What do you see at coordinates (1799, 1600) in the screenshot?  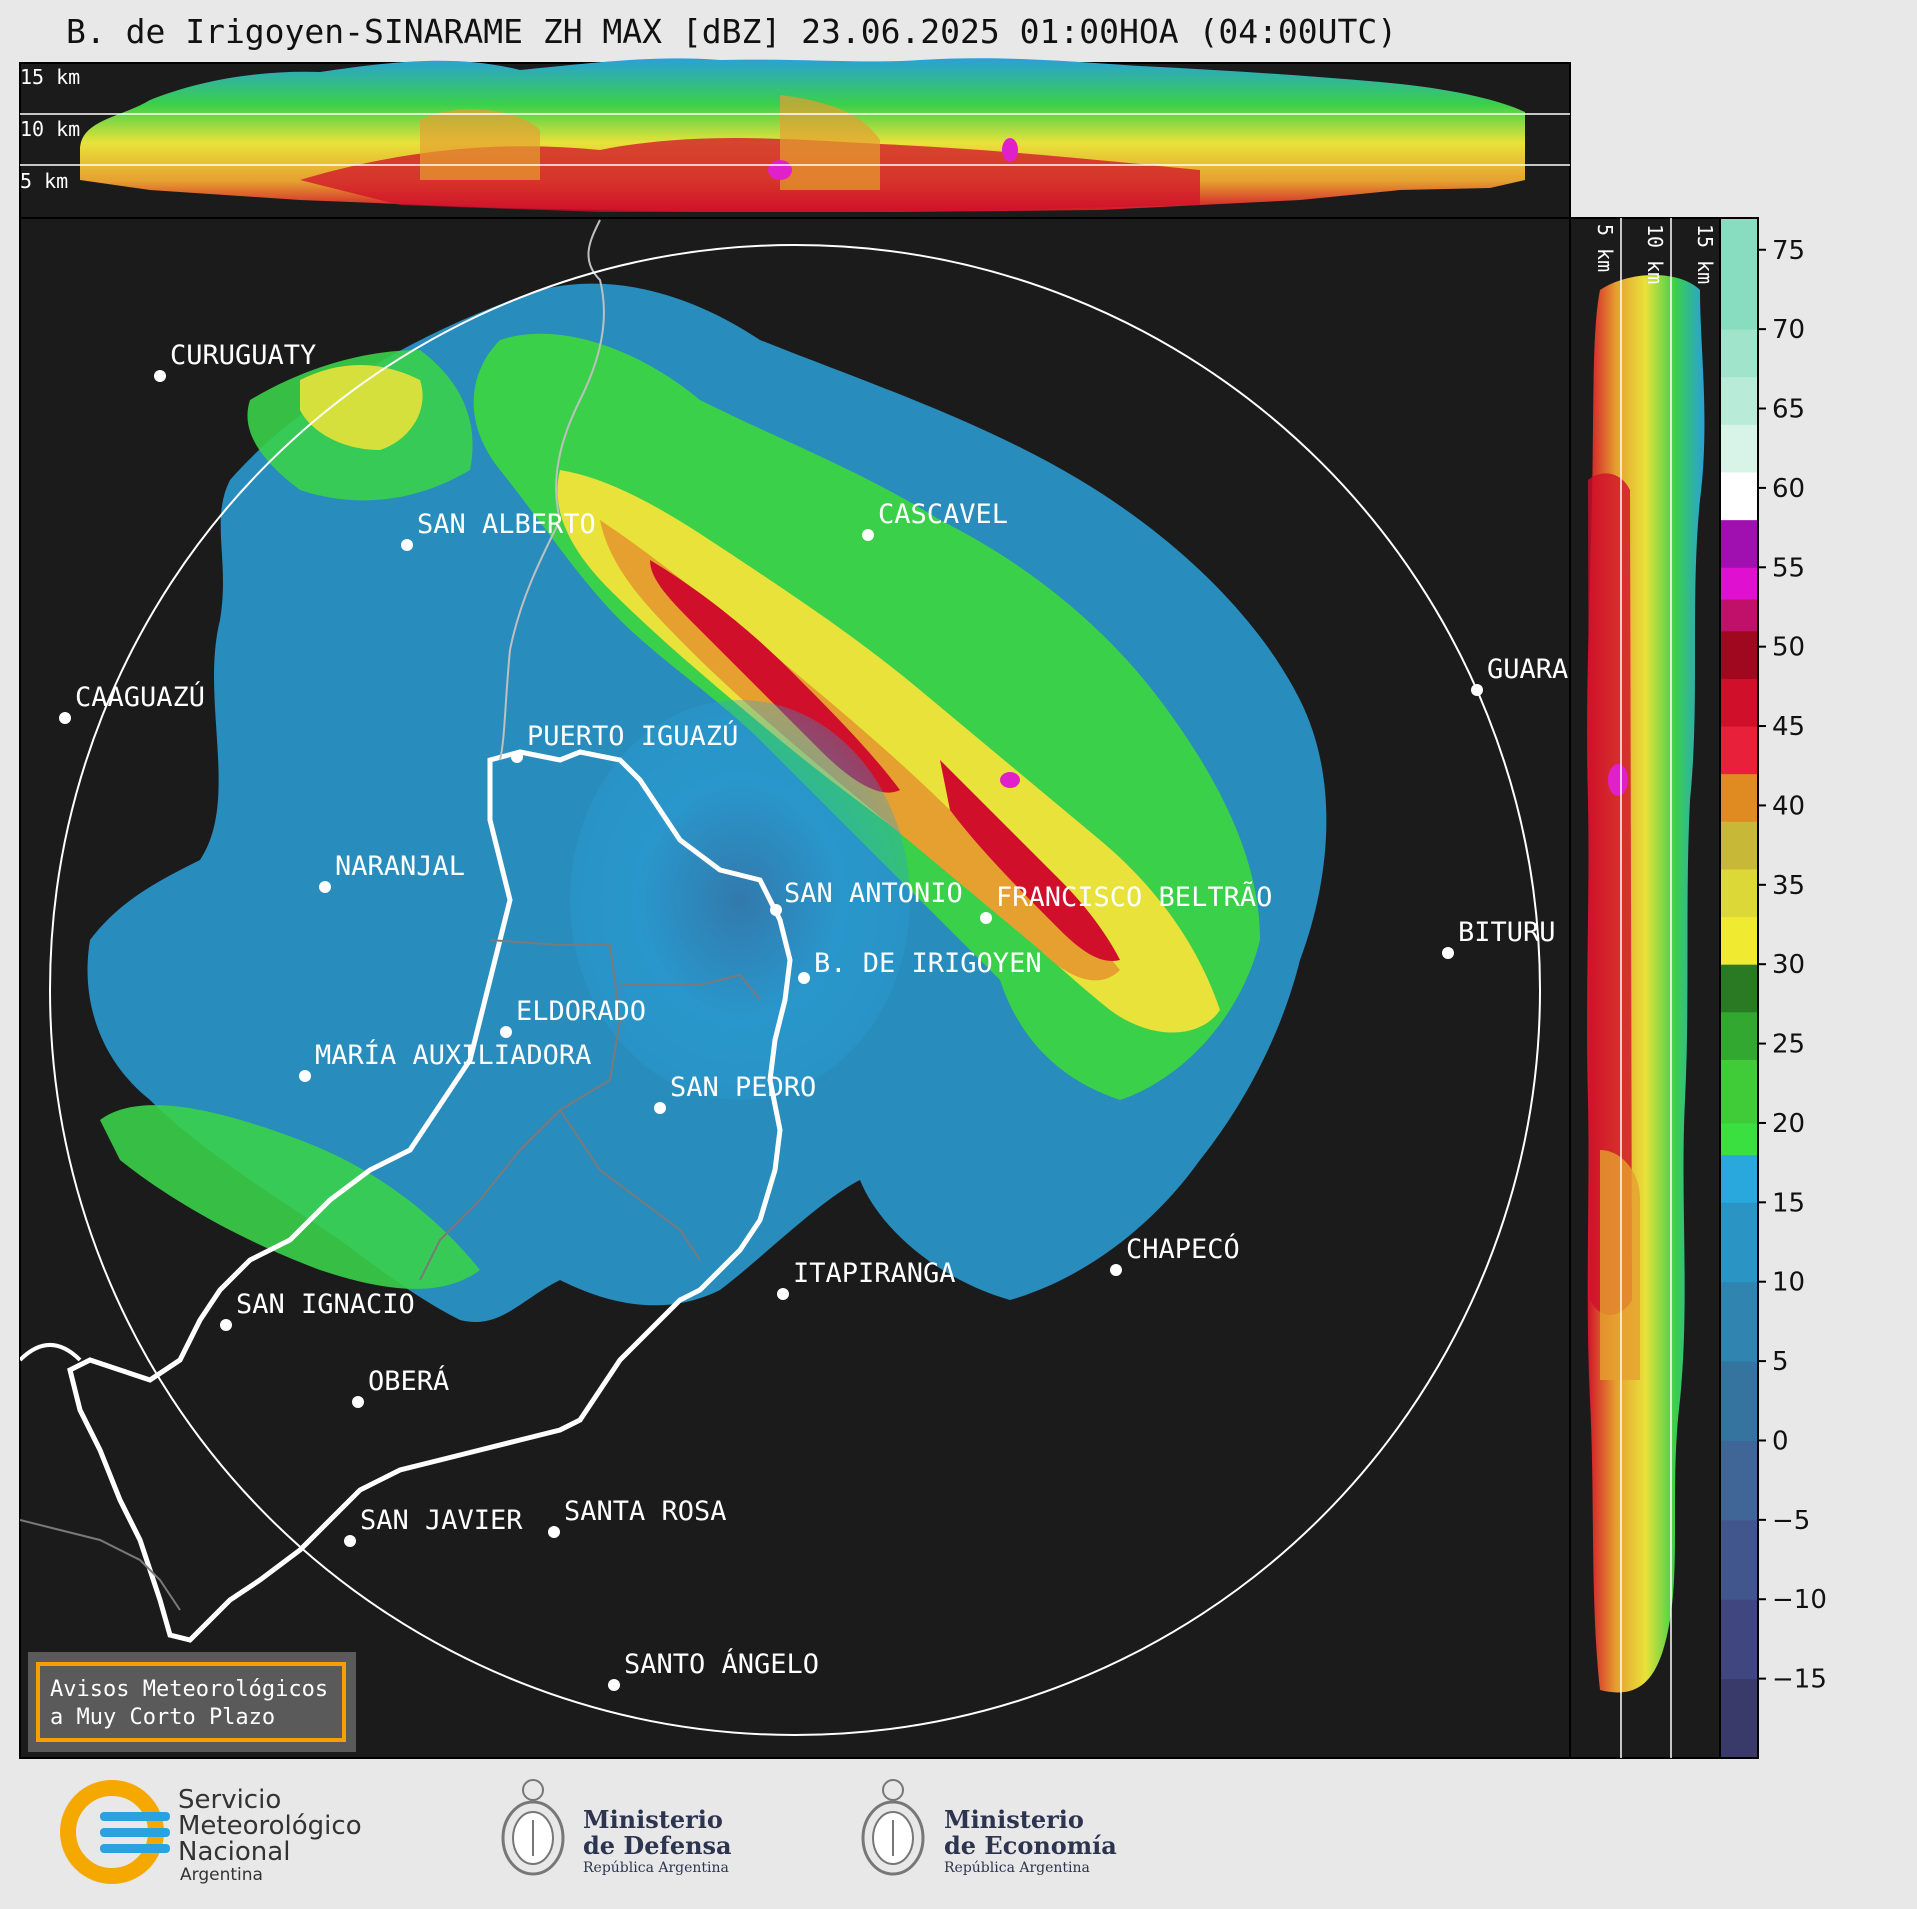 I see `colorbar-tick-label: −10` at bounding box center [1799, 1600].